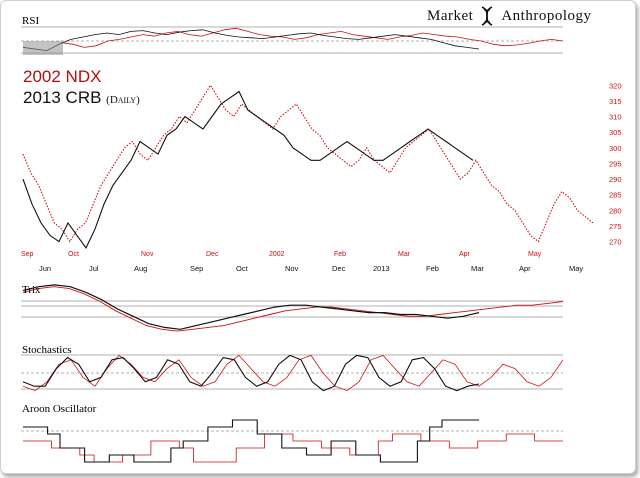  Describe the element at coordinates (242, 268) in the screenshot. I see `price-x-bottom-tick-4: Oct` at that location.